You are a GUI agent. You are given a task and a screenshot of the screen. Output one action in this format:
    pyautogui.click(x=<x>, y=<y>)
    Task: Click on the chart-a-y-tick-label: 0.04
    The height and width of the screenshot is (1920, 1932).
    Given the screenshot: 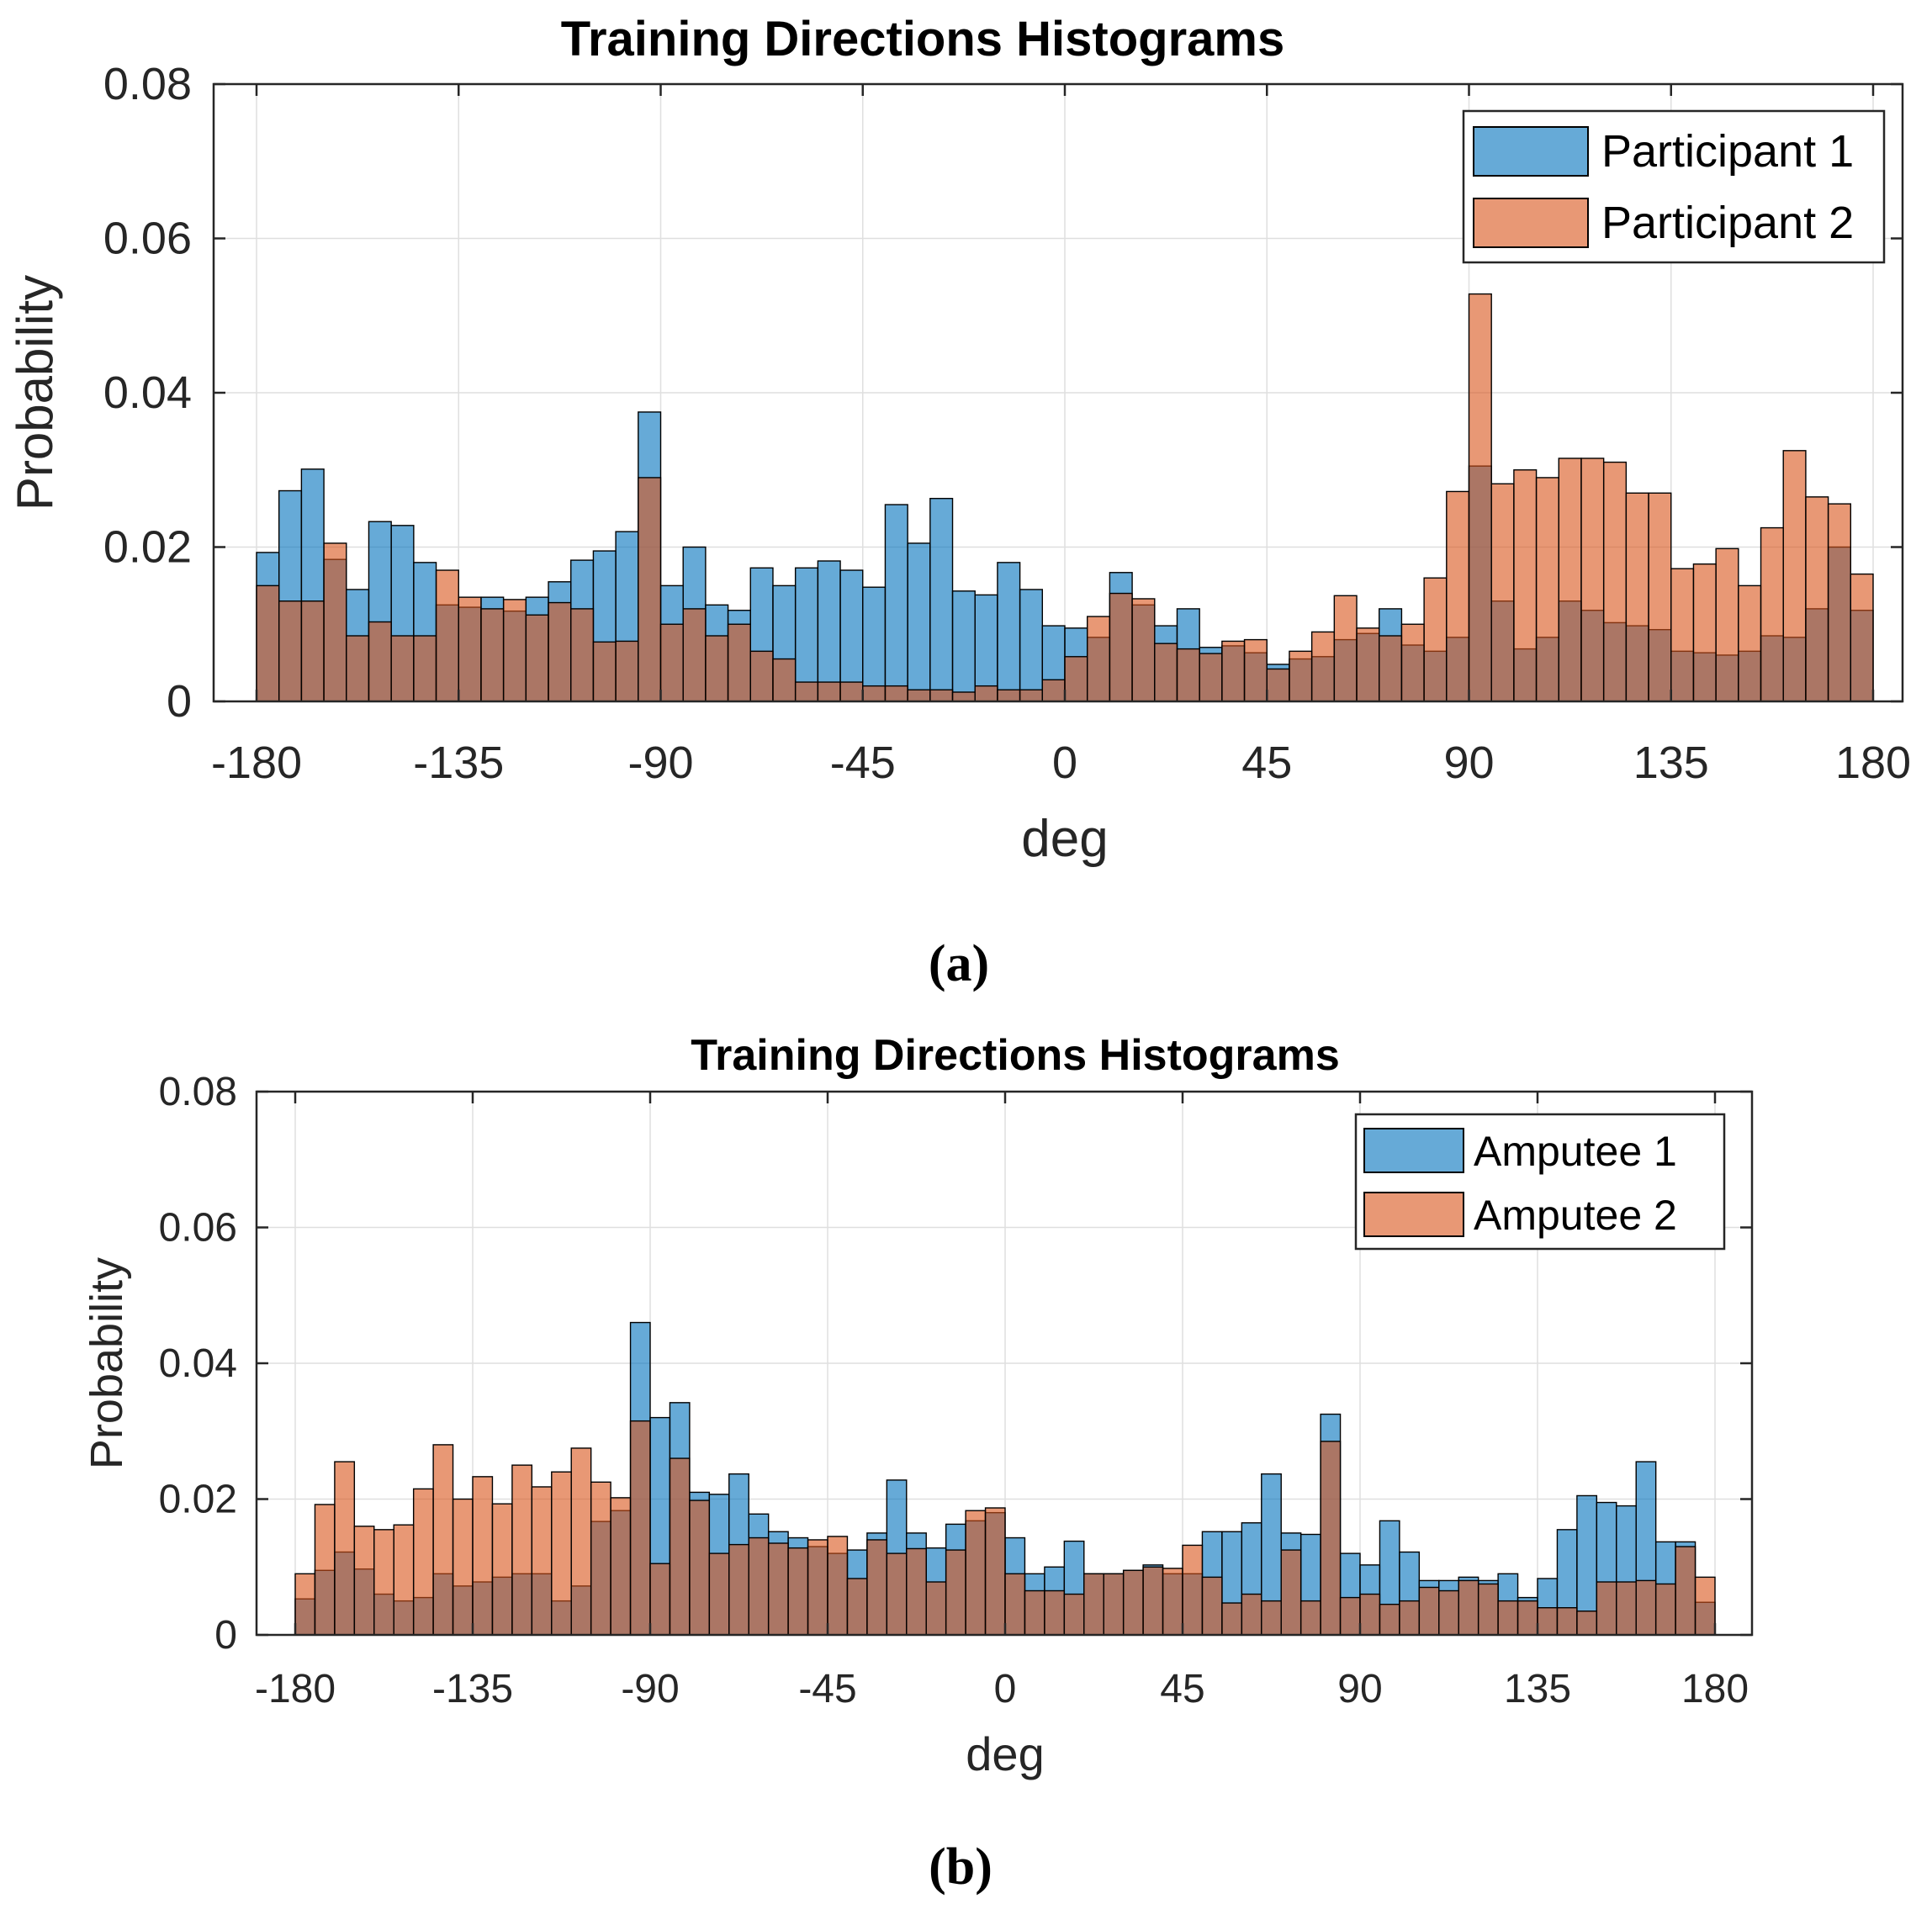 What is the action you would take?
    pyautogui.click(x=147, y=393)
    